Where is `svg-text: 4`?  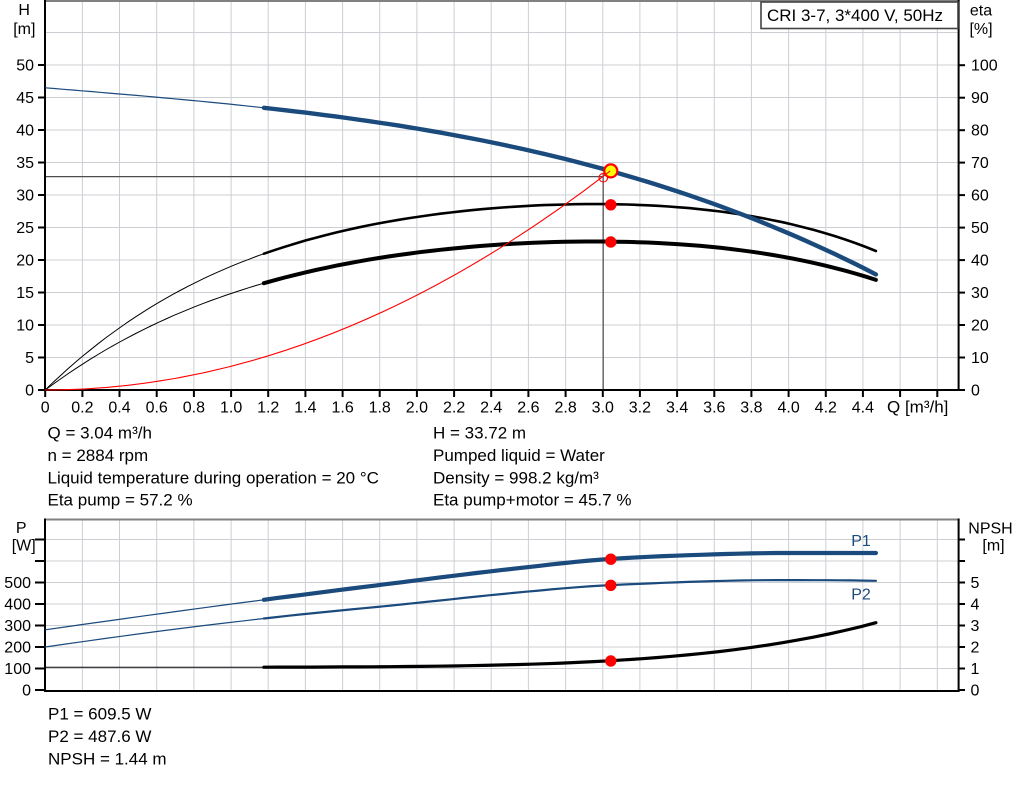
svg-text: 4 is located at coordinates (975, 605).